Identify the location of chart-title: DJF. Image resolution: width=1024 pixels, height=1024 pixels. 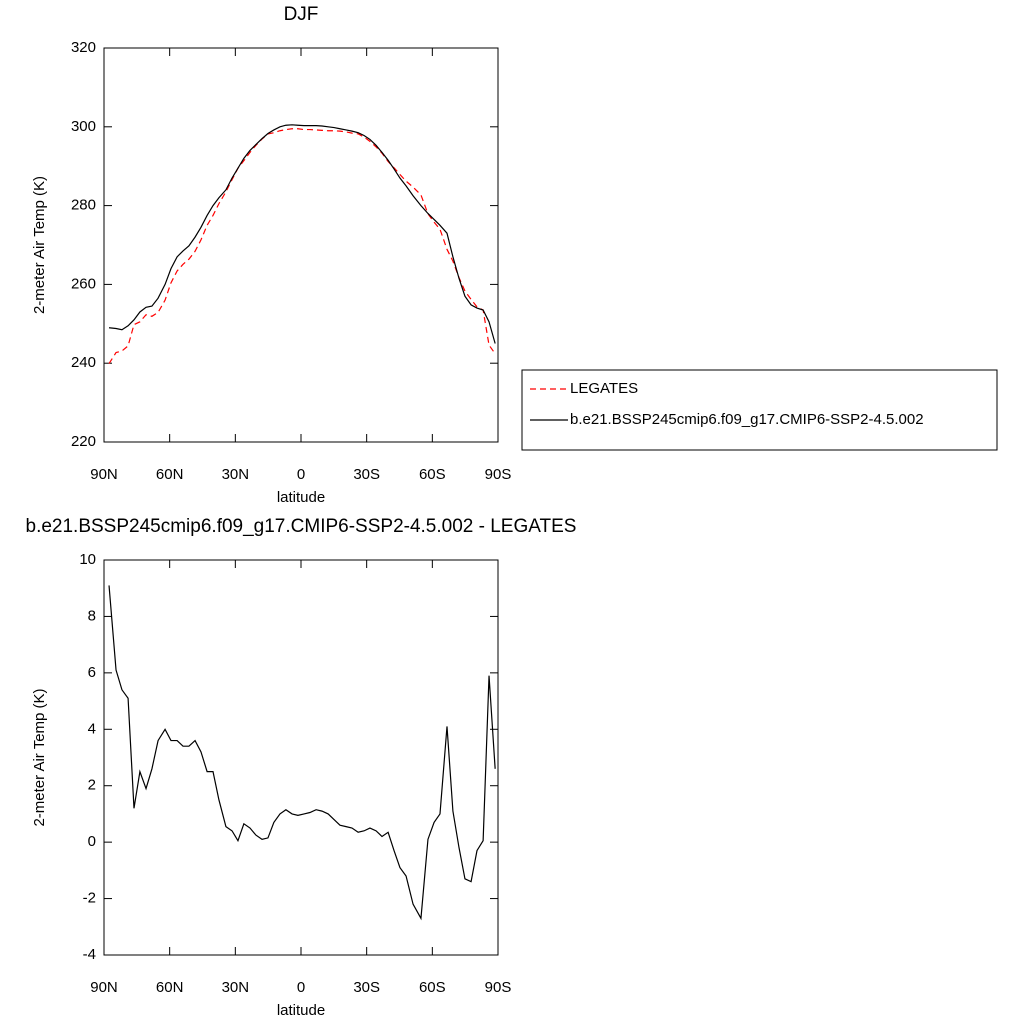
(301, 14).